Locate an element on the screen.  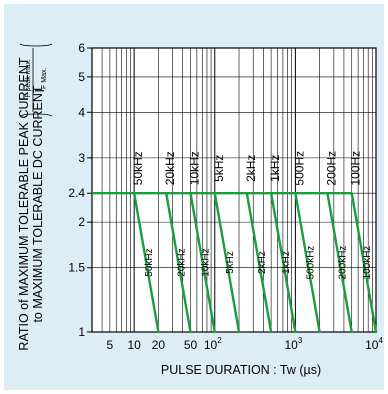
series-line-50khz is located at coordinates (146, 263).